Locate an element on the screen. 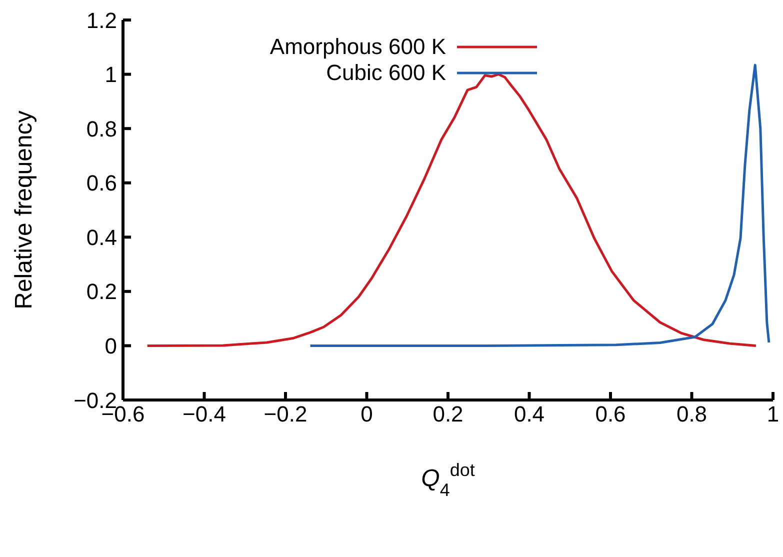  x-tick-label: 0 is located at coordinates (366, 414).